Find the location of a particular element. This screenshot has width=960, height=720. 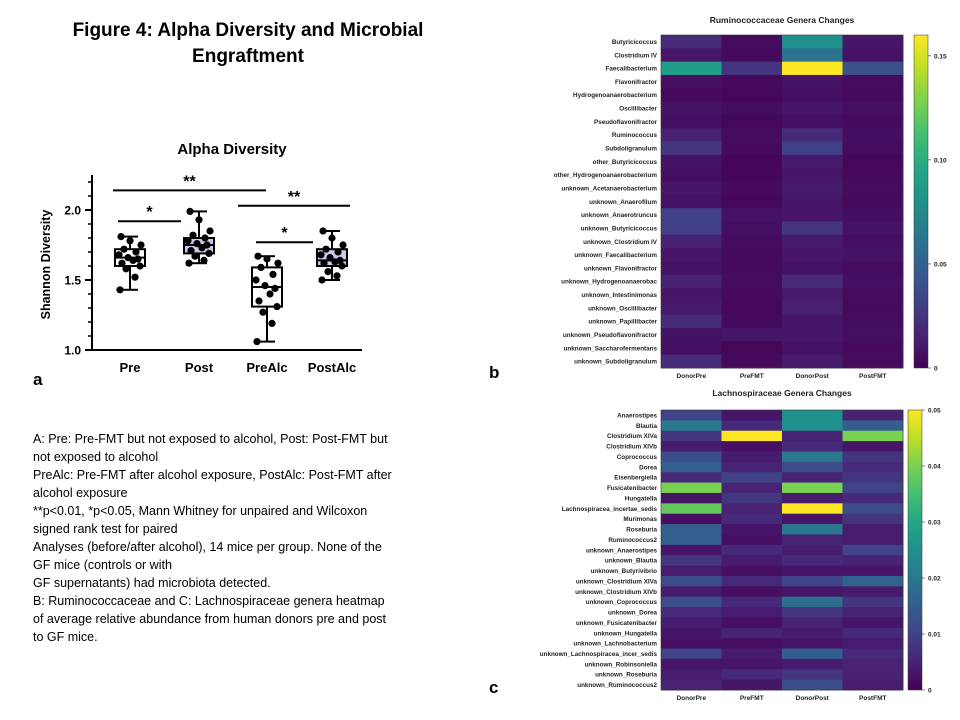

row-label: Anaerostipes is located at coordinates (637, 415).